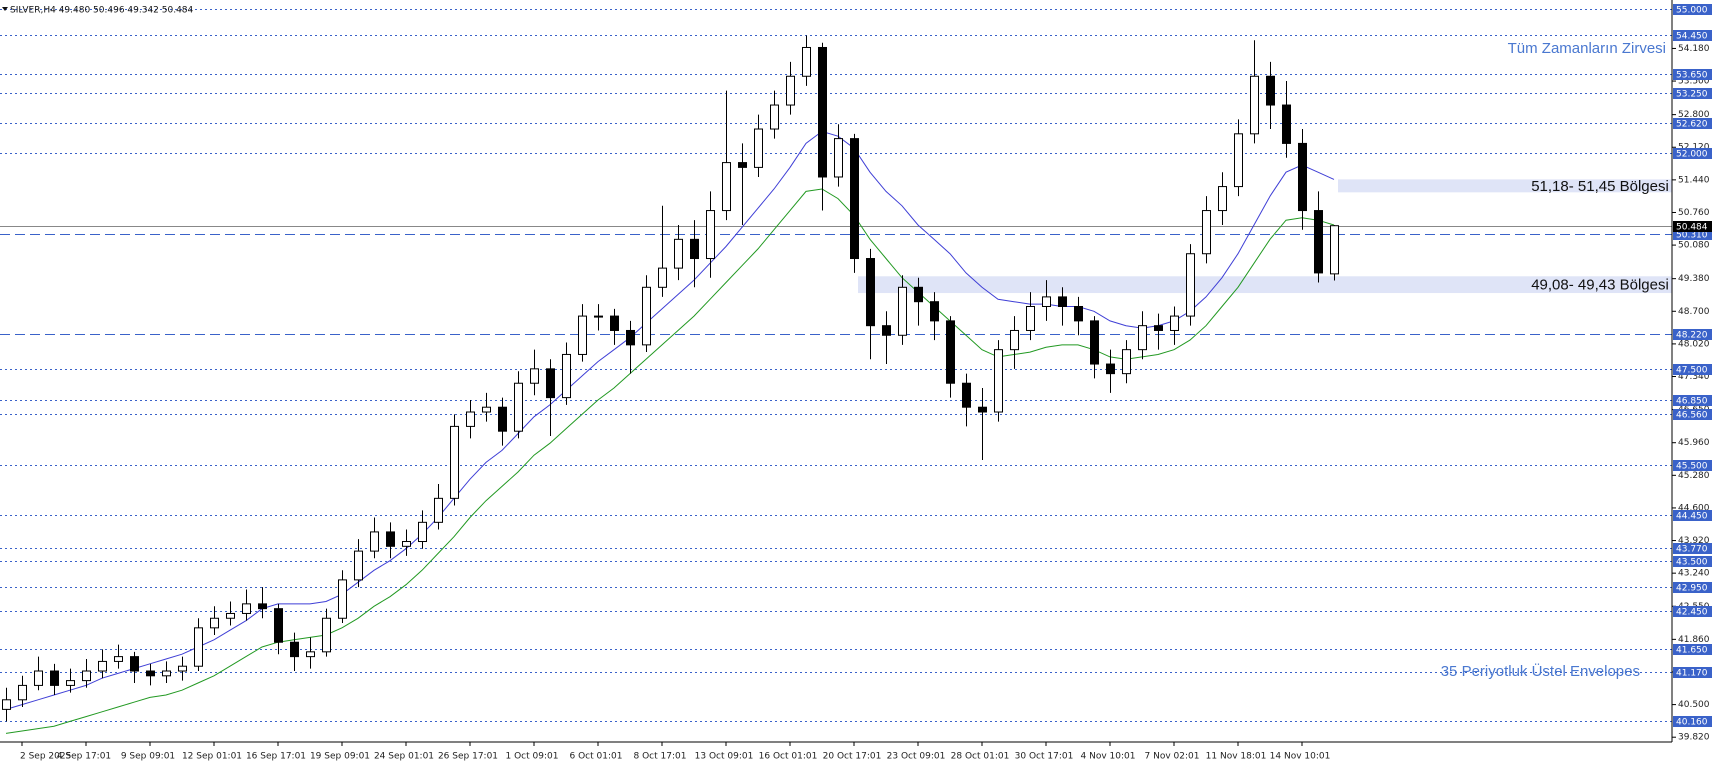  Describe the element at coordinates (1694, 148) in the screenshot. I see `y-tick-label: 52.120` at that location.